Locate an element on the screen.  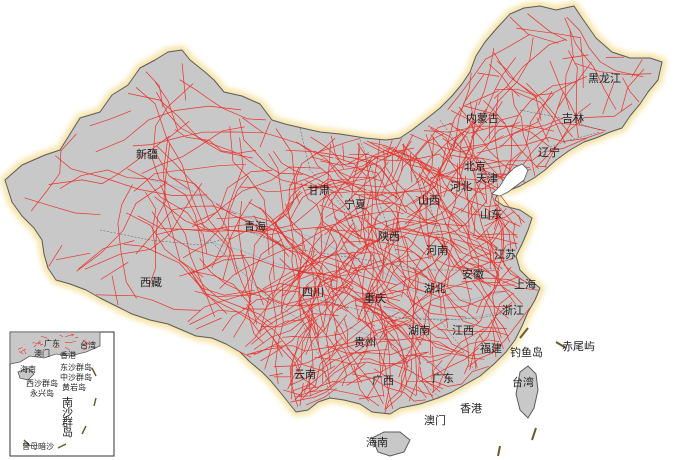
sea-boundary-dashes is located at coordinates (532, 392).